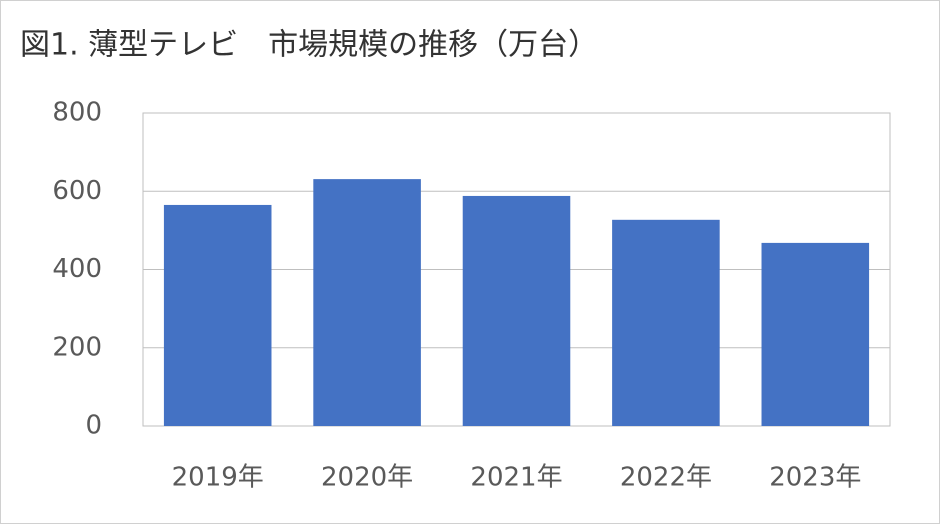 The image size is (940, 524). Describe the element at coordinates (93, 426) in the screenshot. I see `y-tick-label: 0` at that location.